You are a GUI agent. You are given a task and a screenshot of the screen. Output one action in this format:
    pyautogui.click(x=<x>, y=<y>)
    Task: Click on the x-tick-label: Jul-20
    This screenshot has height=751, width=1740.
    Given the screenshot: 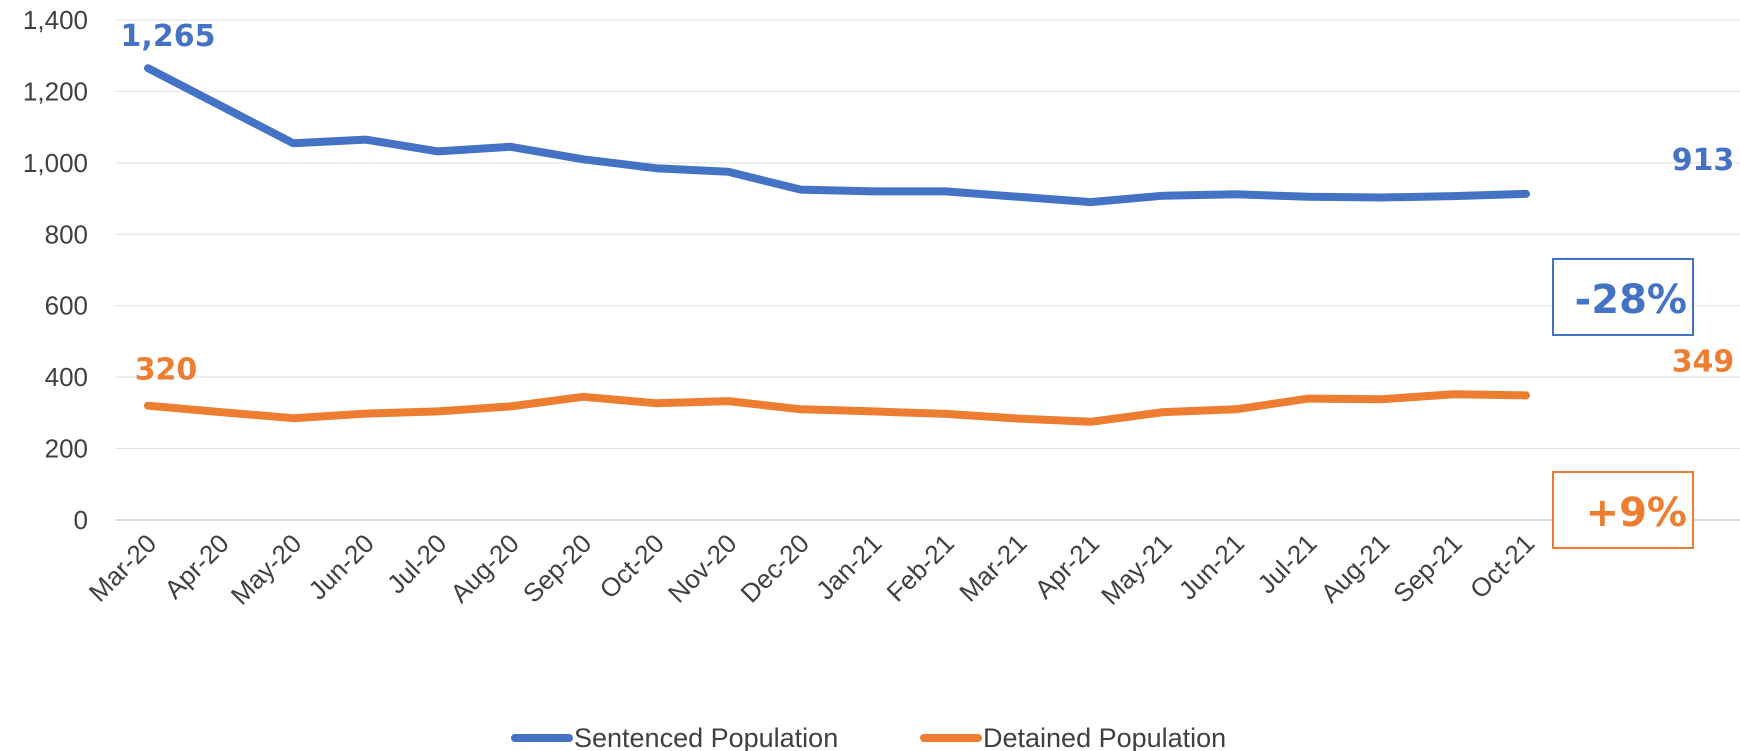 What is the action you would take?
    pyautogui.click(x=416, y=563)
    